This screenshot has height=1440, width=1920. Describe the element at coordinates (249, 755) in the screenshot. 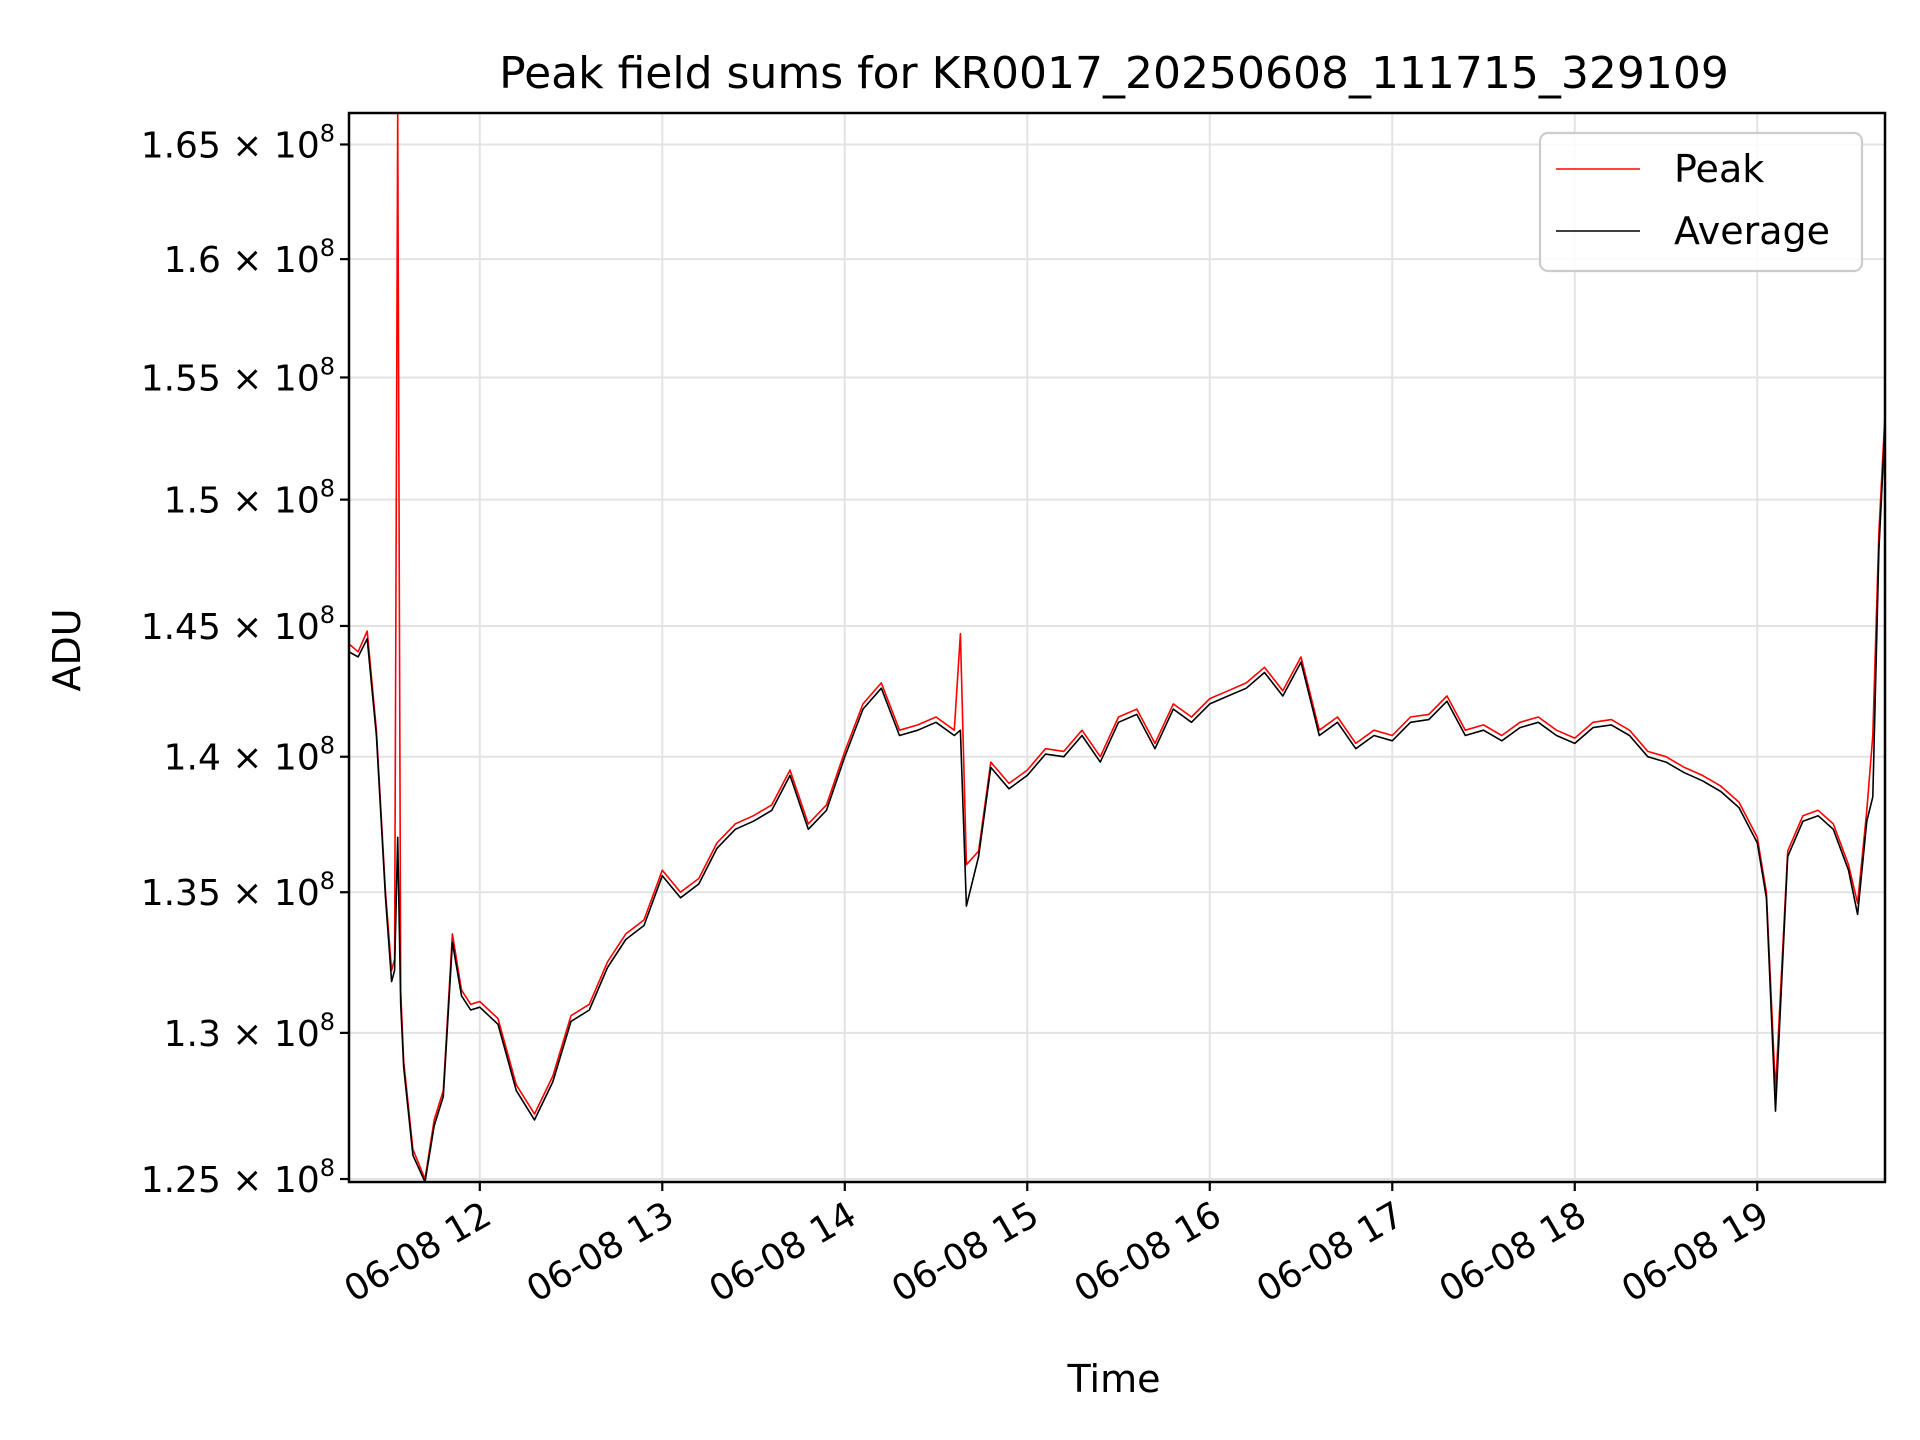

I see `y-tick-label: 1.4 × 108` at that location.